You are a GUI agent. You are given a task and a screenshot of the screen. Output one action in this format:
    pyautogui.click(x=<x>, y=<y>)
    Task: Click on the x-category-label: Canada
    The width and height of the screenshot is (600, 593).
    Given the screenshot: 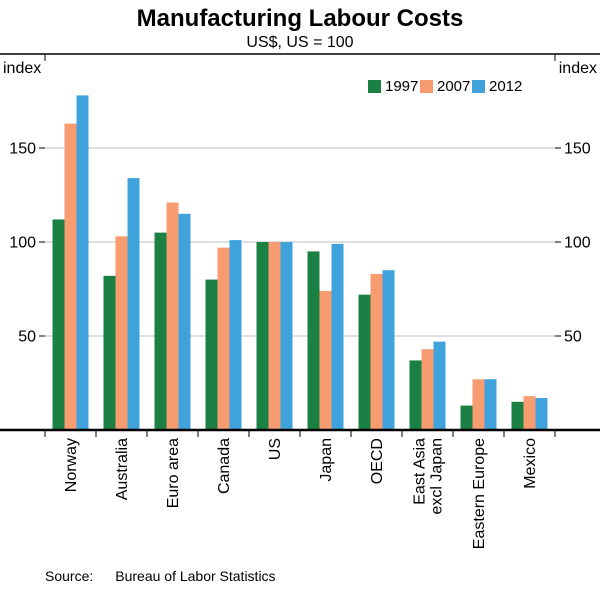 What is the action you would take?
    pyautogui.click(x=224, y=466)
    